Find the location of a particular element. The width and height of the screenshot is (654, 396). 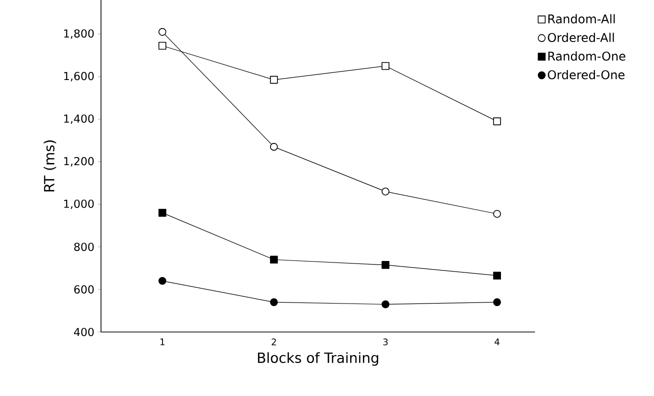

y-tick-label: 1,400 is located at coordinates (79, 119).